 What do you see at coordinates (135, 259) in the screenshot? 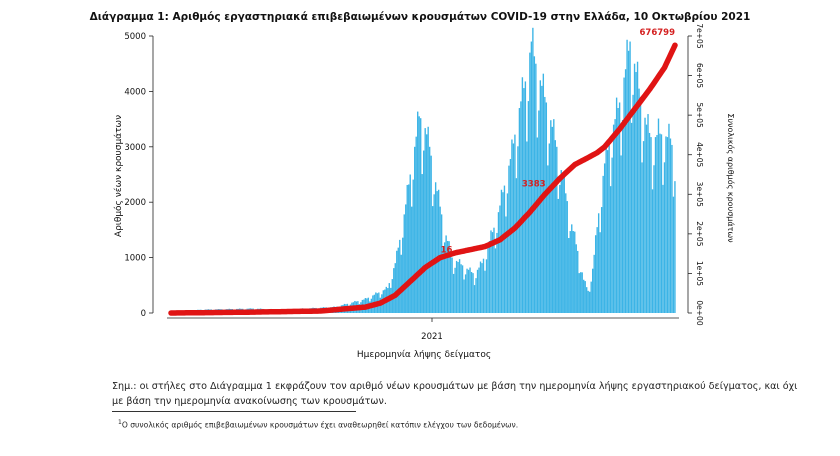
I see `left-tick-label: 1000` at bounding box center [135, 259].